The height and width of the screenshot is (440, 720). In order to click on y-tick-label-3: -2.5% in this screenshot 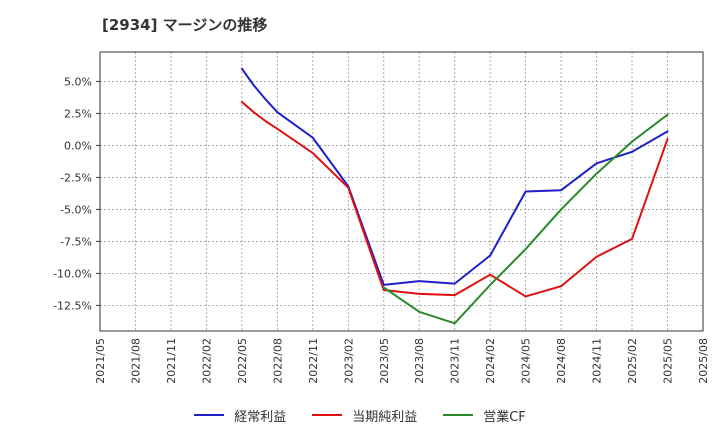, I will do `click(76, 177)`.